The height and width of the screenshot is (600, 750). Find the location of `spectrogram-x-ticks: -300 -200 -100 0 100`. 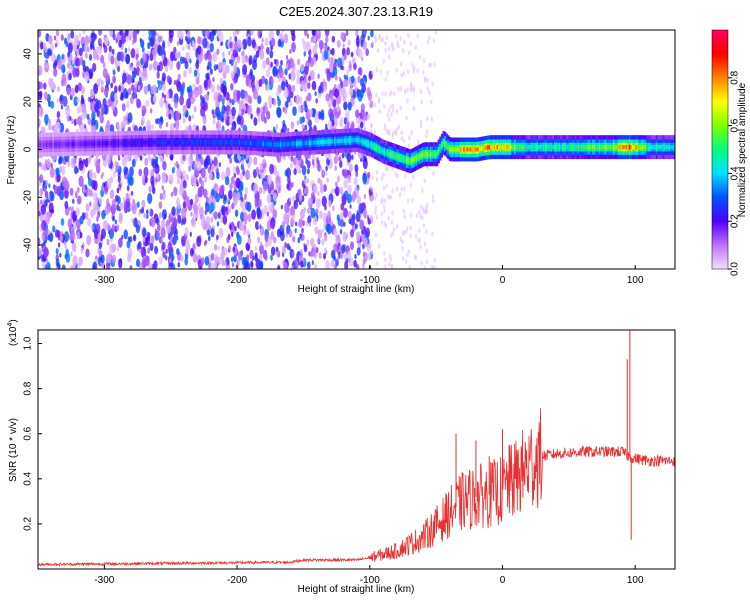

spectrogram-x-ticks: -300 -200 -100 0 100 is located at coordinates (369, 275).